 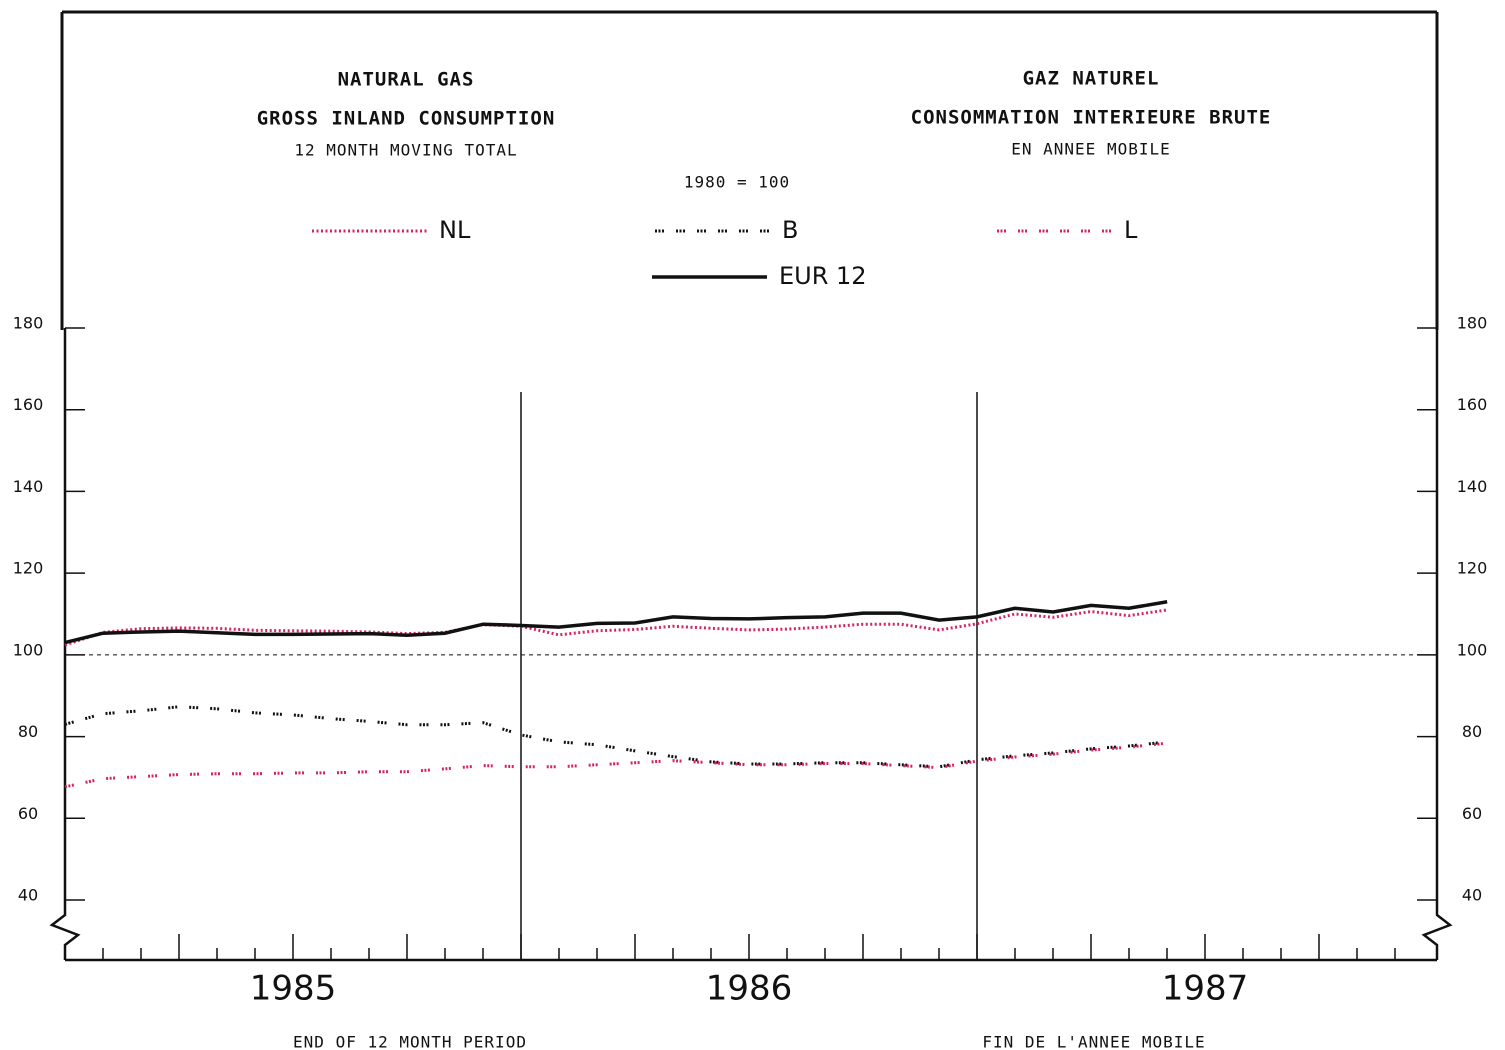 I want to click on x-label-fr: FIN DE L'ANNEE MOBILE, so click(x=1093, y=1041).